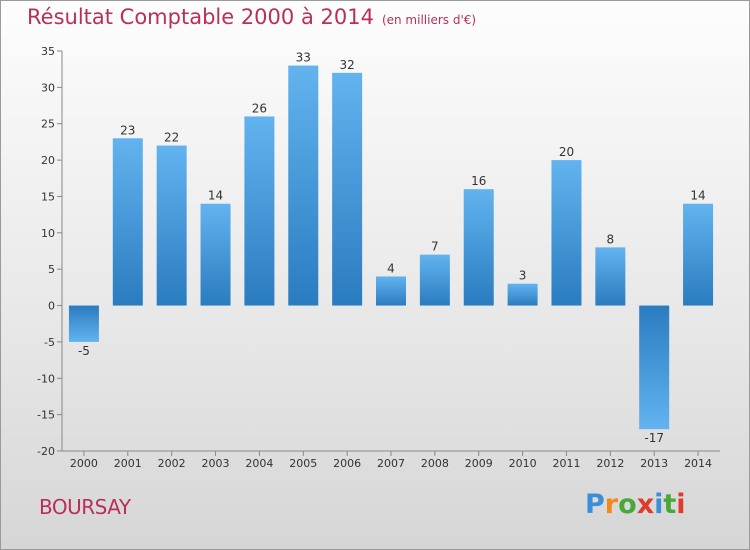  Describe the element at coordinates (48, 51) in the screenshot. I see `y-tick-label: 35` at that location.